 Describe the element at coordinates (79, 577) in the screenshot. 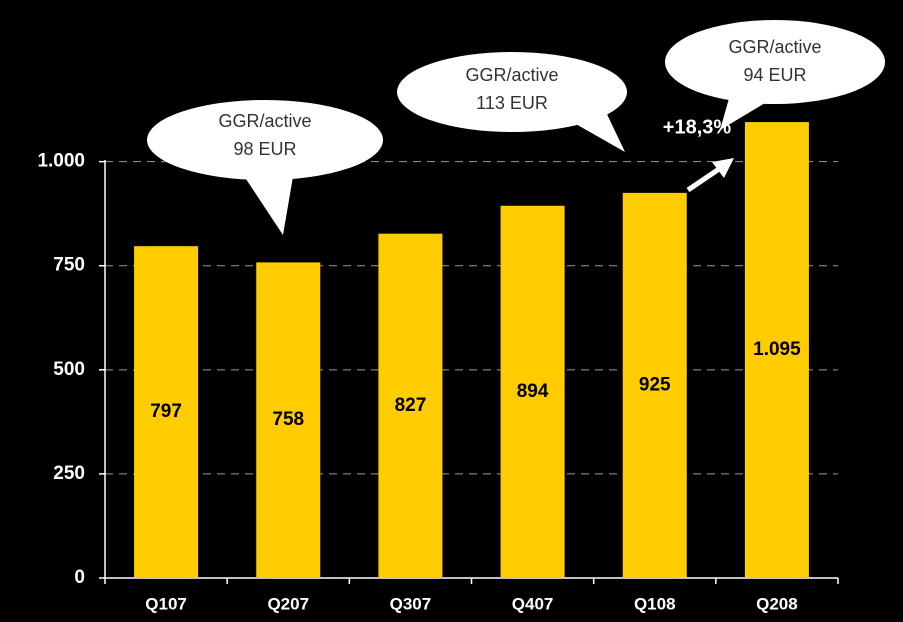

I see `y-tick-label: 0` at that location.